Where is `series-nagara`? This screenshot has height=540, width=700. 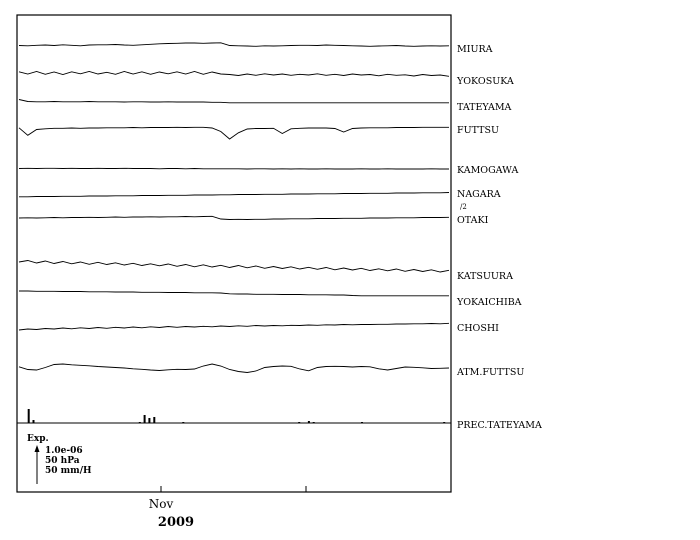
series-nagara is located at coordinates (234, 195).